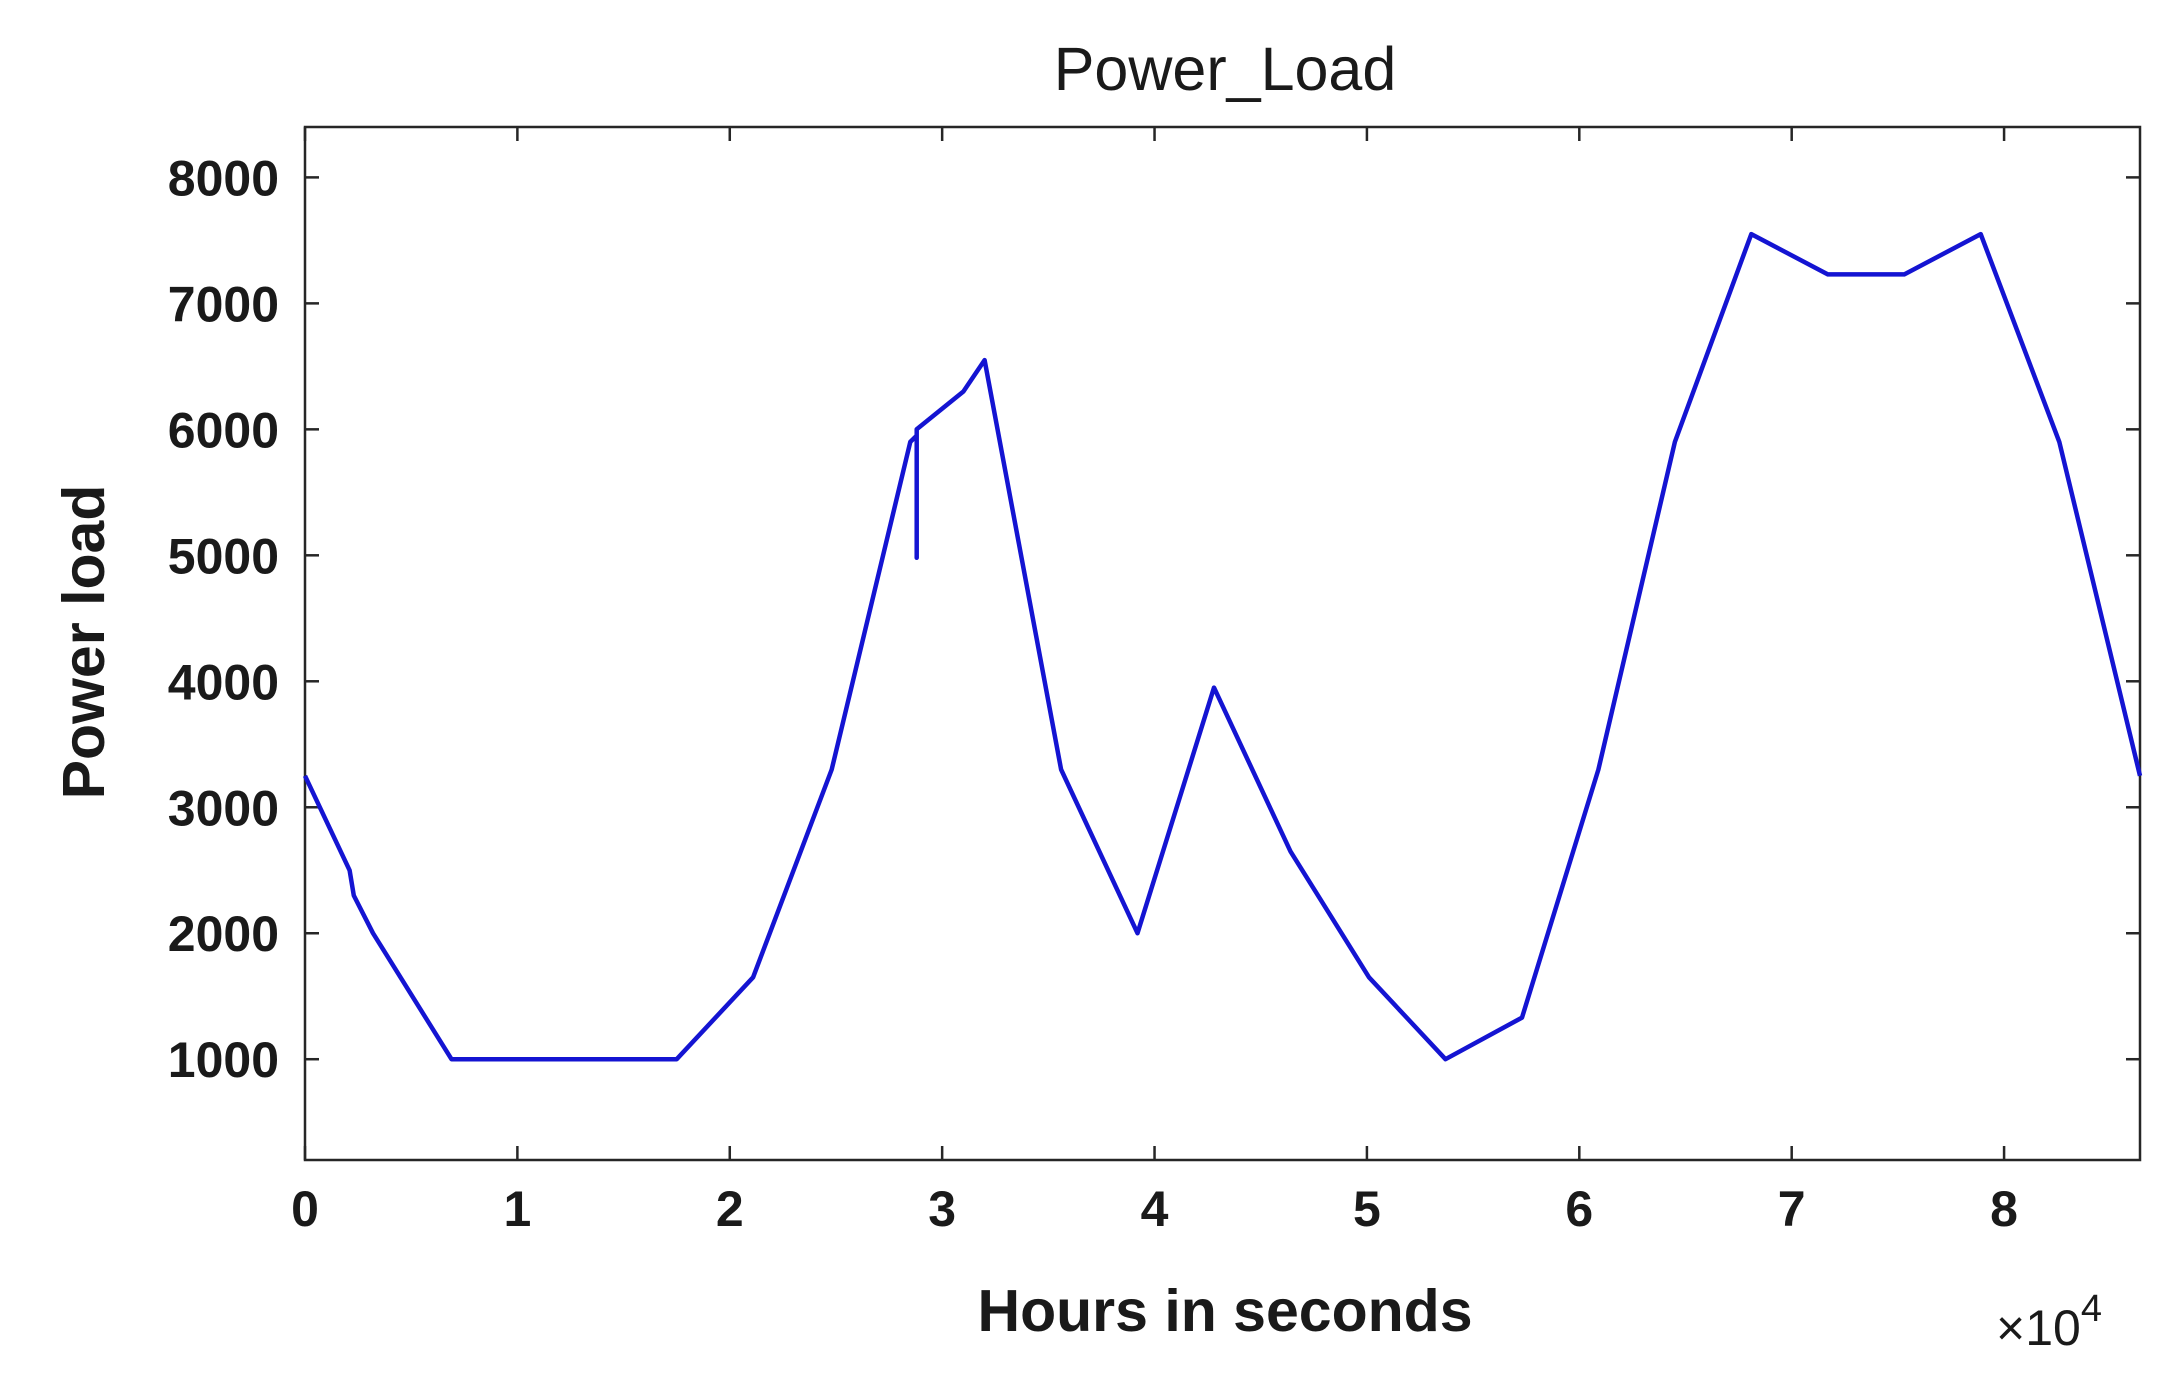 This screenshot has height=1384, width=2177. What do you see at coordinates (223, 556) in the screenshot?
I see `y-tick-label: 5000` at bounding box center [223, 556].